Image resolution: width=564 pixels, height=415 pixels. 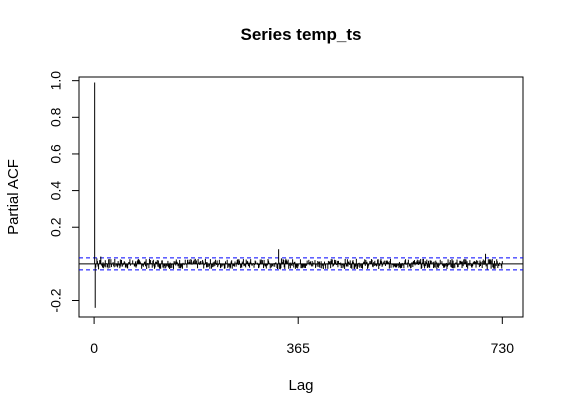 I want to click on x-tick-label: 730, so click(x=503, y=348).